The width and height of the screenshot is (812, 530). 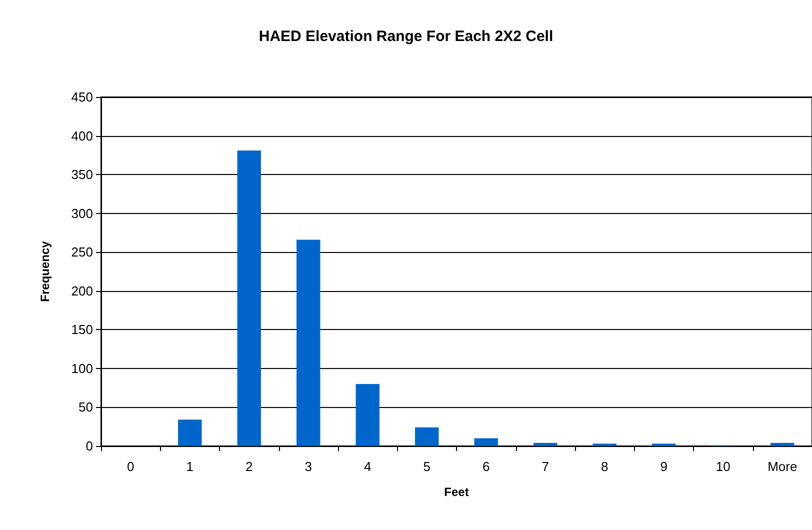 What do you see at coordinates (82, 368) in the screenshot?
I see `y-tick-label: 100` at bounding box center [82, 368].